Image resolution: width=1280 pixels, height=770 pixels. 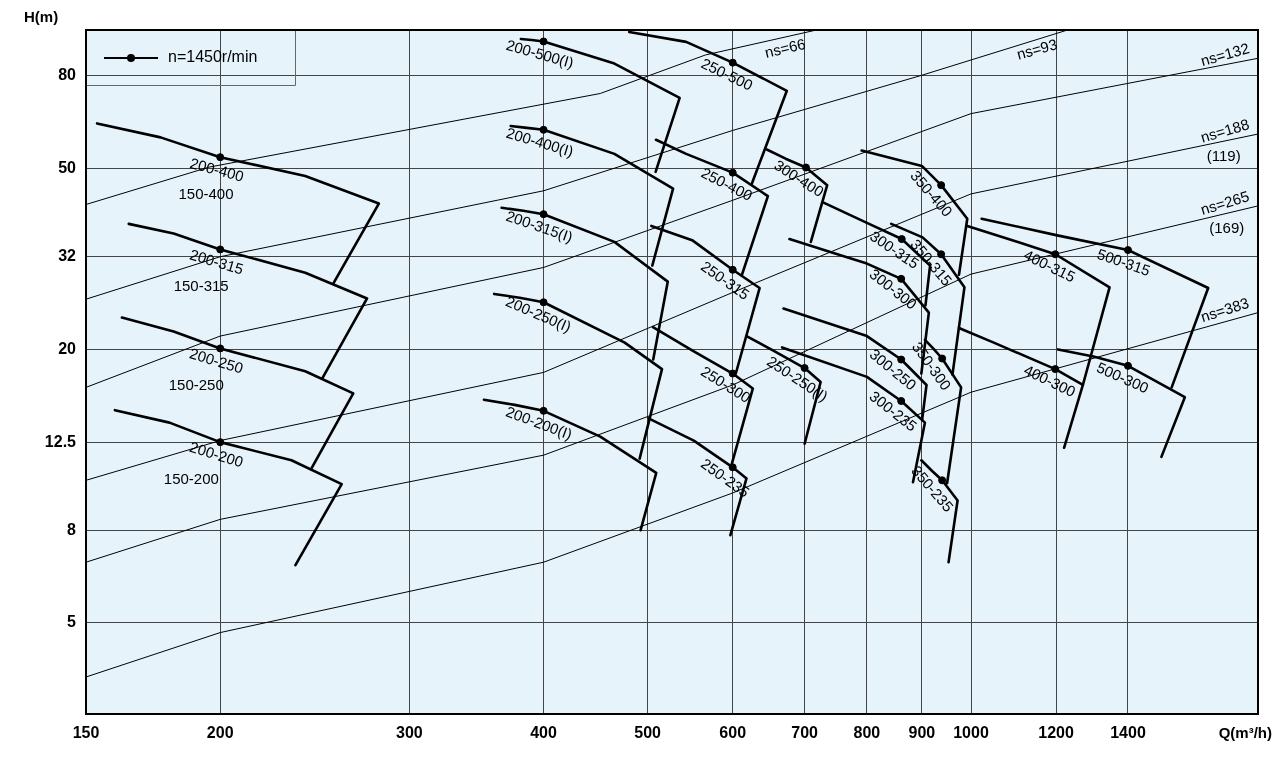 What do you see at coordinates (67, 75) in the screenshot?
I see `y-tick-label: 80` at bounding box center [67, 75].